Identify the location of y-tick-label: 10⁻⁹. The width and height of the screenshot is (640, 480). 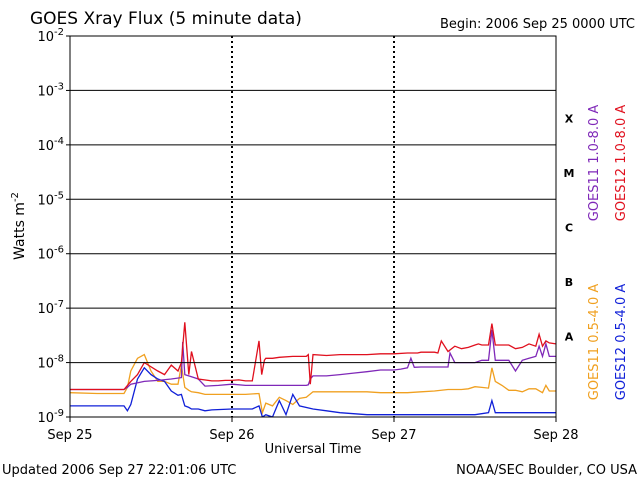
(50, 417).